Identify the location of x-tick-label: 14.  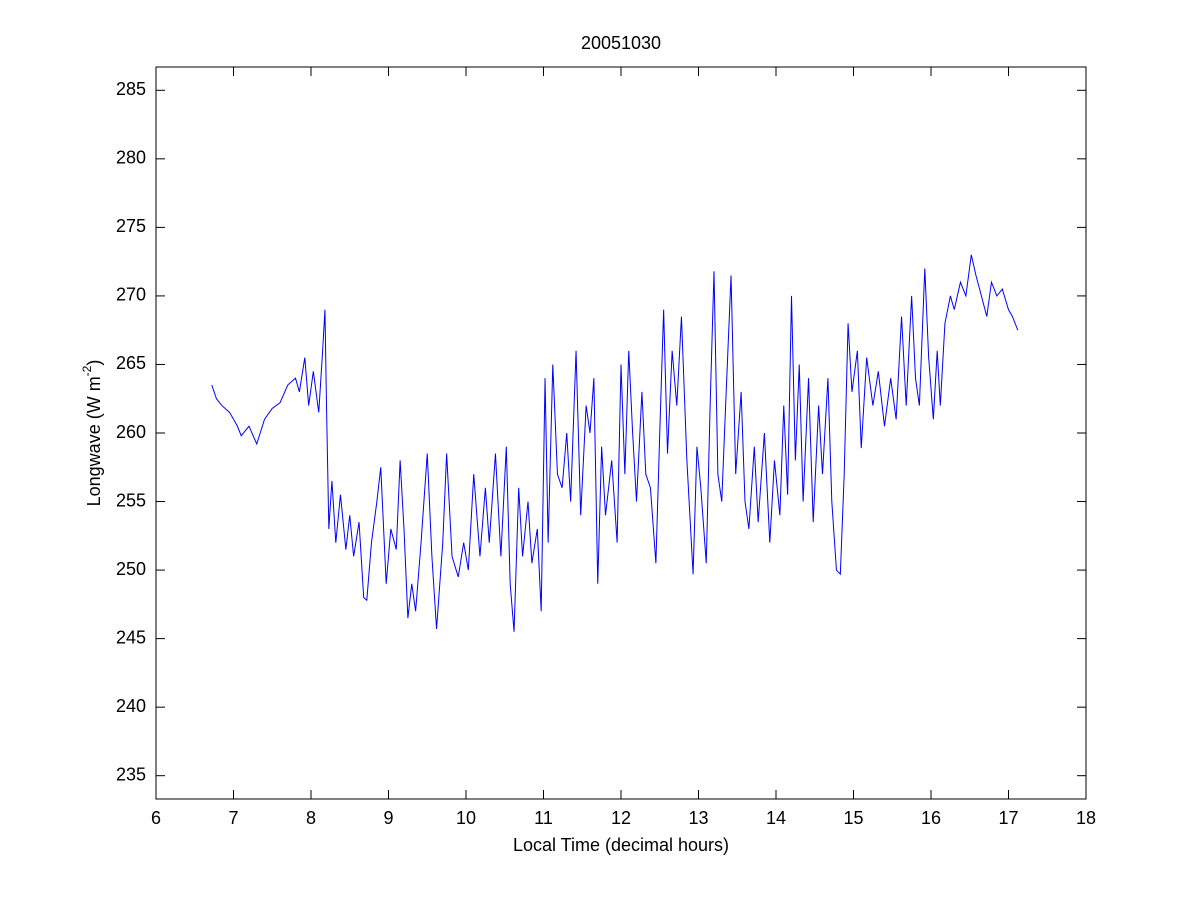
(776, 818).